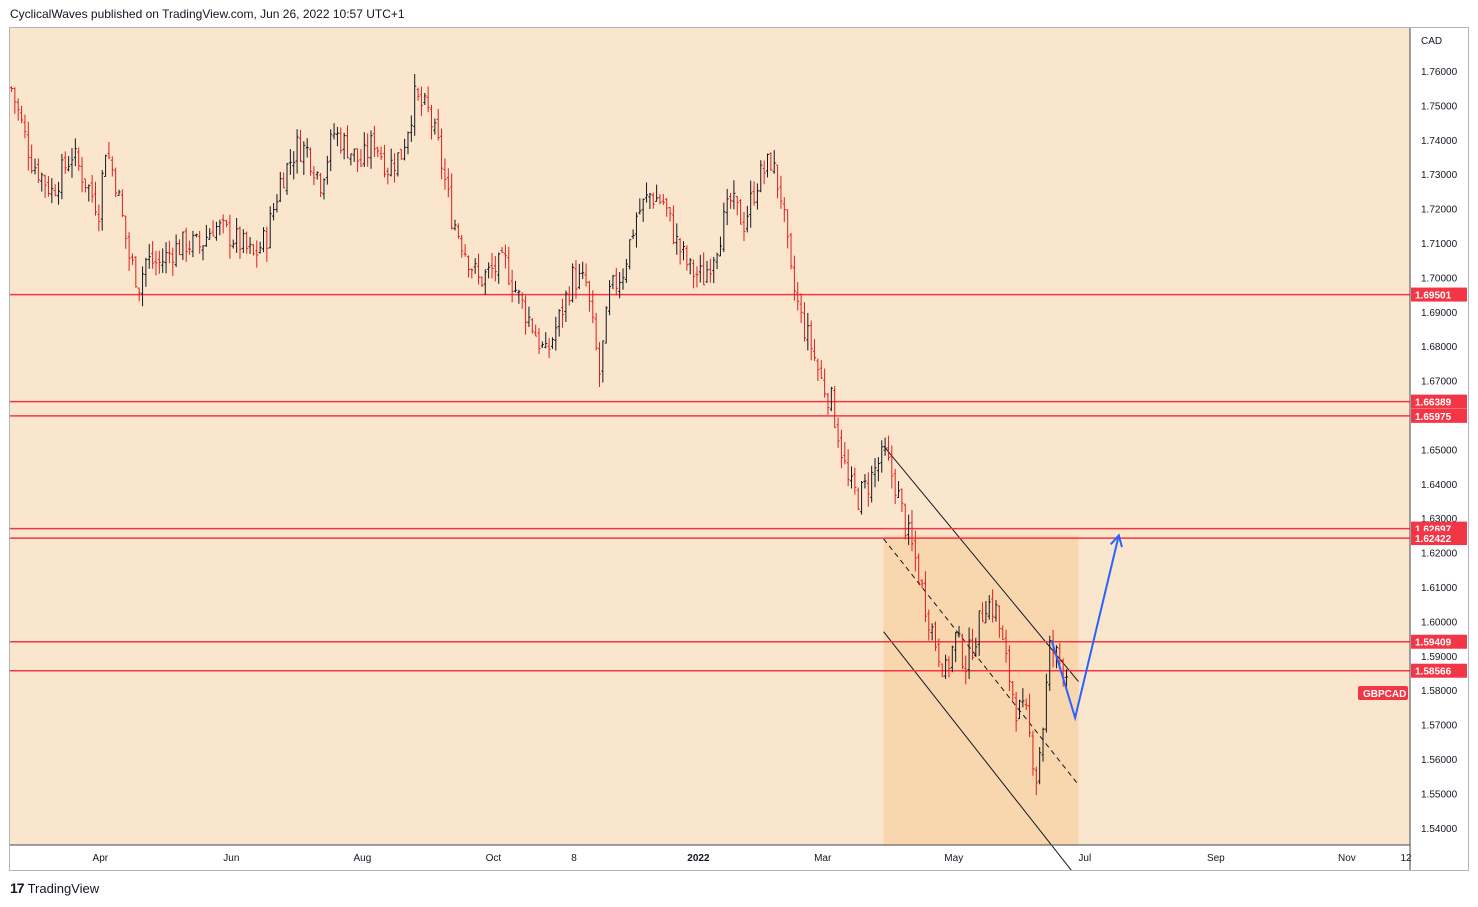  I want to click on x-tick-label: Aug, so click(363, 858).